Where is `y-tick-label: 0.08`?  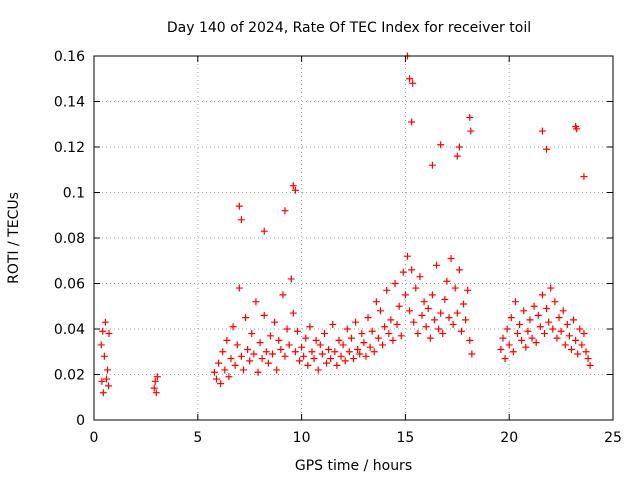
y-tick-label: 0.08 is located at coordinates (69, 239).